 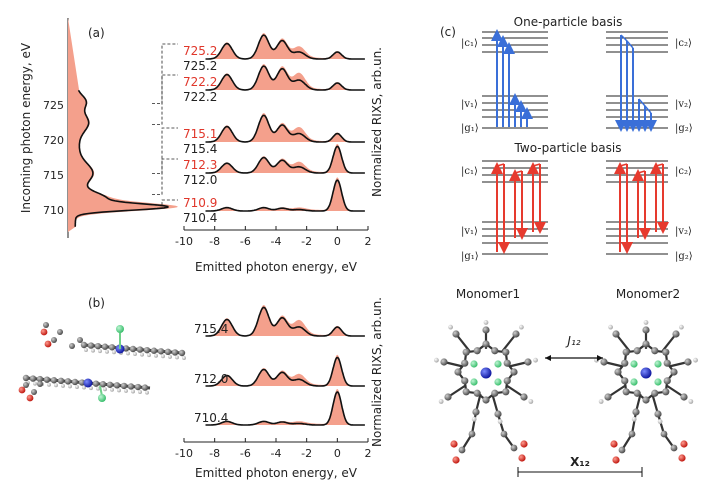 What do you see at coordinates (368, 453) in the screenshot?
I see `x-tick-label: 2` at bounding box center [368, 453].